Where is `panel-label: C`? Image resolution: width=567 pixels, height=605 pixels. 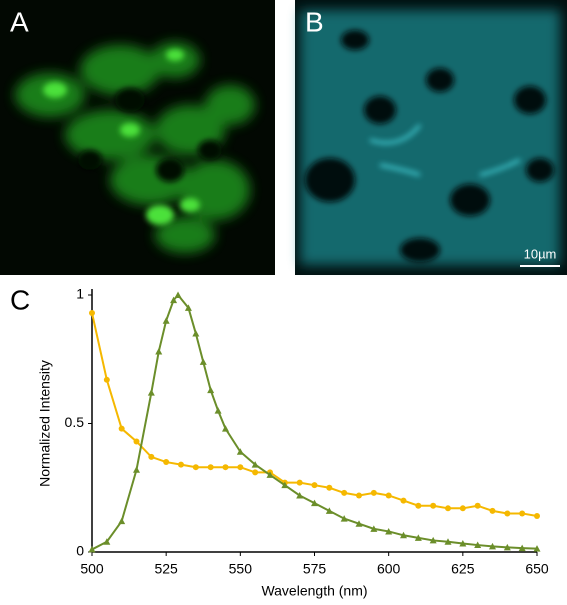
panel-label: C is located at coordinates (20, 299).